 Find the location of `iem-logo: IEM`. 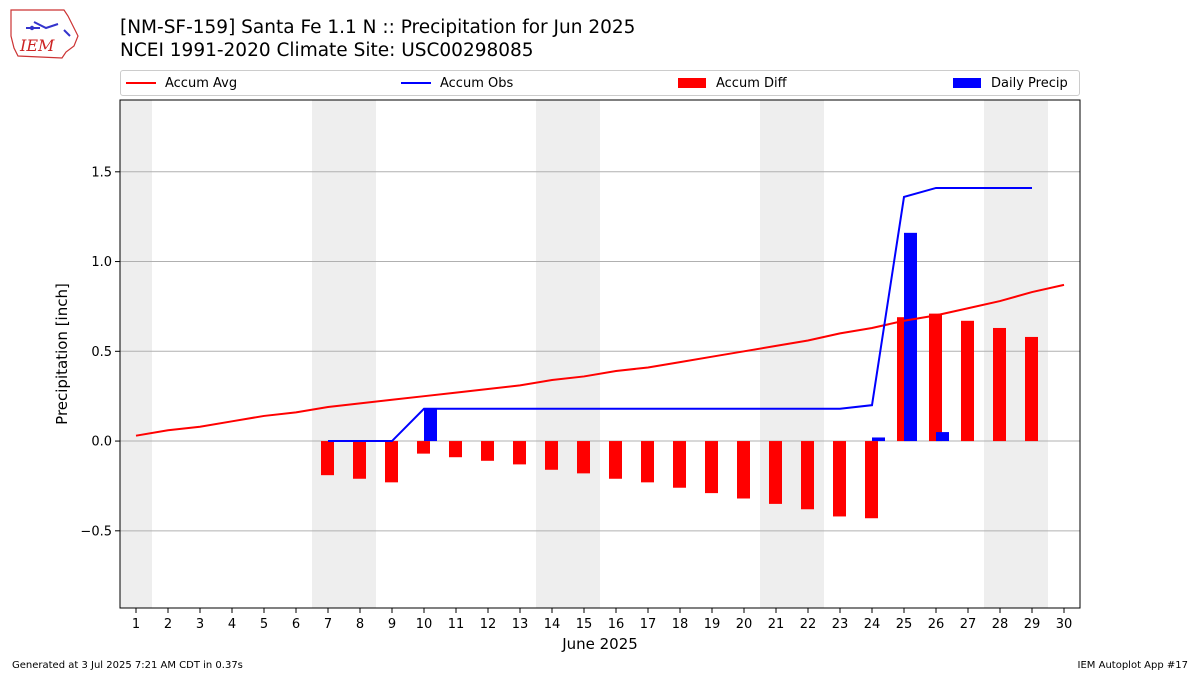

iem-logo: IEM is located at coordinates (44, 34).